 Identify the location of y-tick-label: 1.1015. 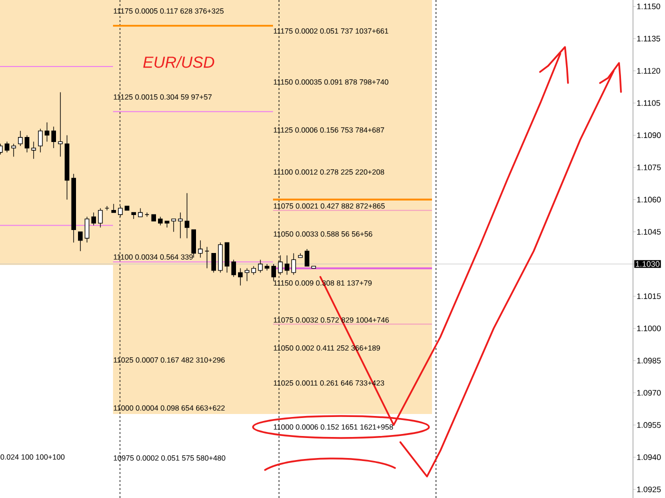
(649, 296).